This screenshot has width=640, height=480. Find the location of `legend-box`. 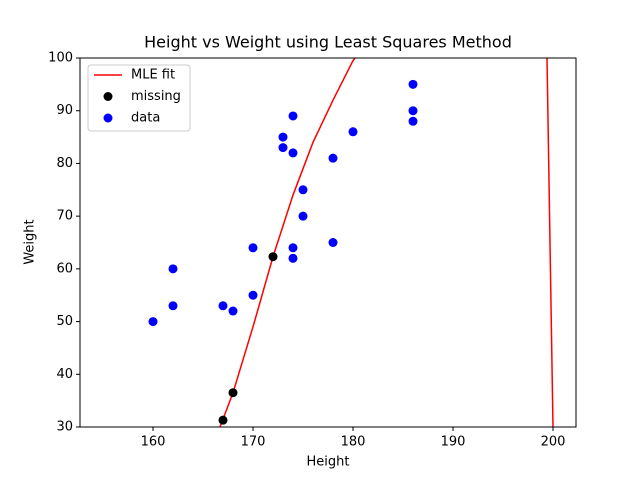

legend-box is located at coordinates (139, 98).